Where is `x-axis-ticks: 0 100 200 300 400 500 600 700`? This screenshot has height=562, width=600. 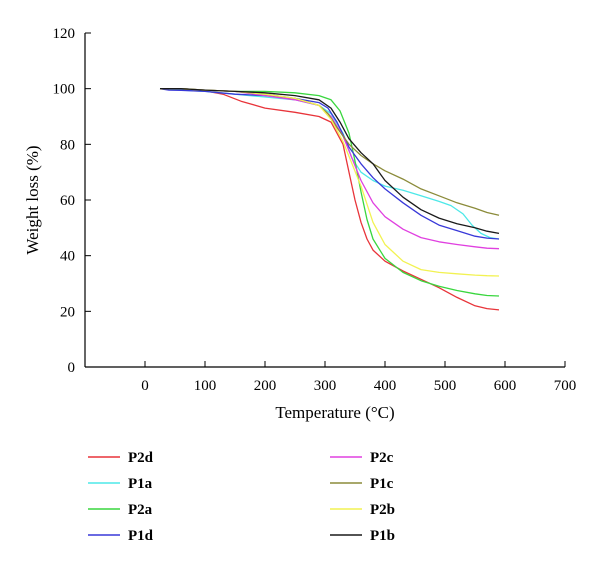 x-axis-ticks: 0 100 200 300 400 500 600 700 is located at coordinates (358, 377).